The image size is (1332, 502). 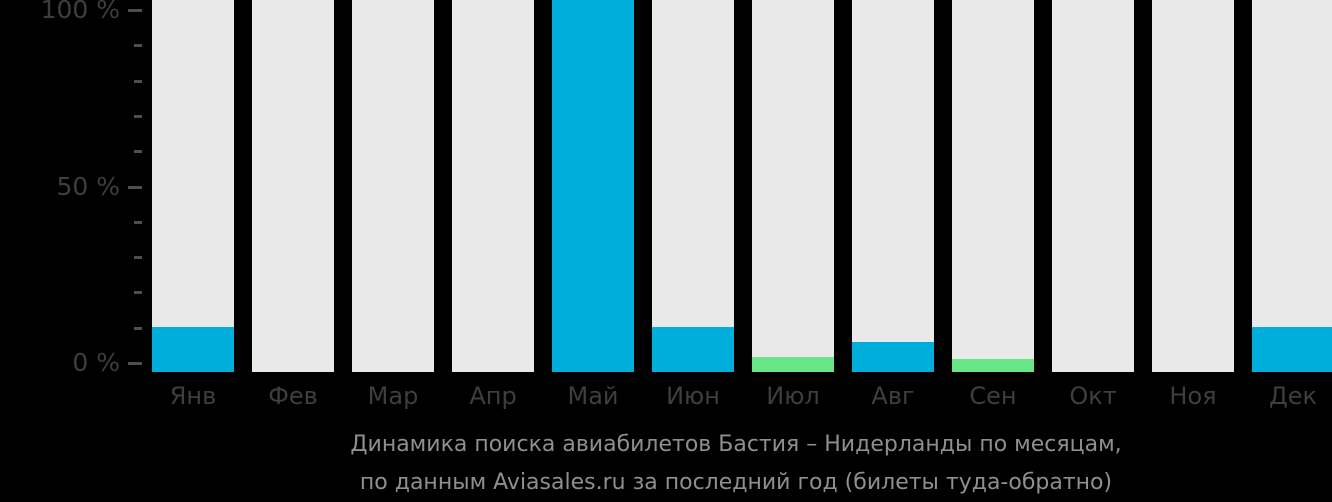 I want to click on x-axis-label: Дек, so click(x=1292, y=396).